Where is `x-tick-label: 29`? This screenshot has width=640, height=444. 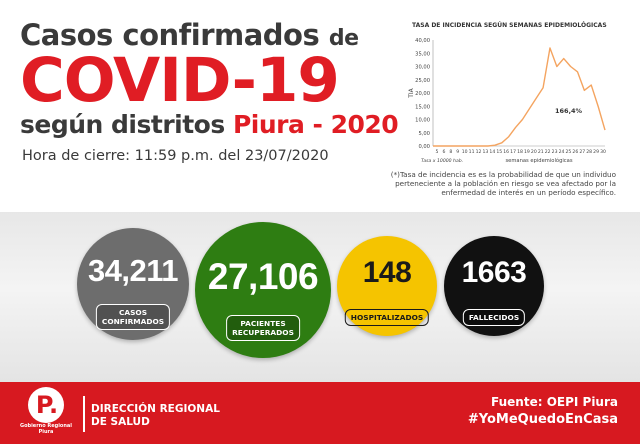
x-tick-label: 29 is located at coordinates (596, 152).